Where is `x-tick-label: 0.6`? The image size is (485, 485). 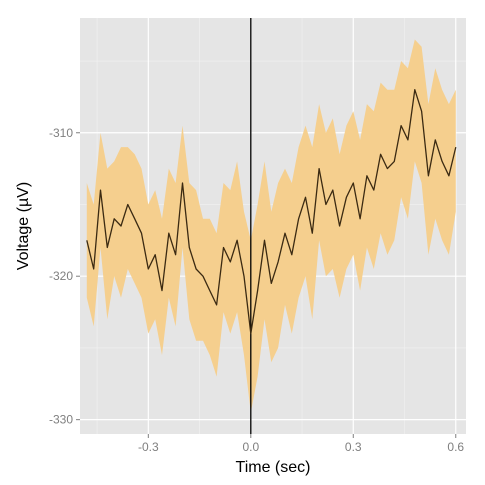 x-tick-label: 0.6 is located at coordinates (455, 447).